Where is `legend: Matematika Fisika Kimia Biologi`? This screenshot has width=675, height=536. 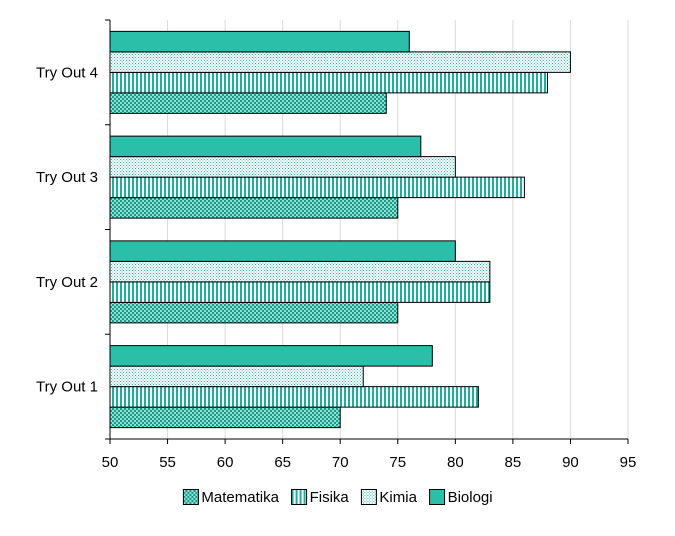 legend: Matematika Fisika Kimia Biologi is located at coordinates (337, 497).